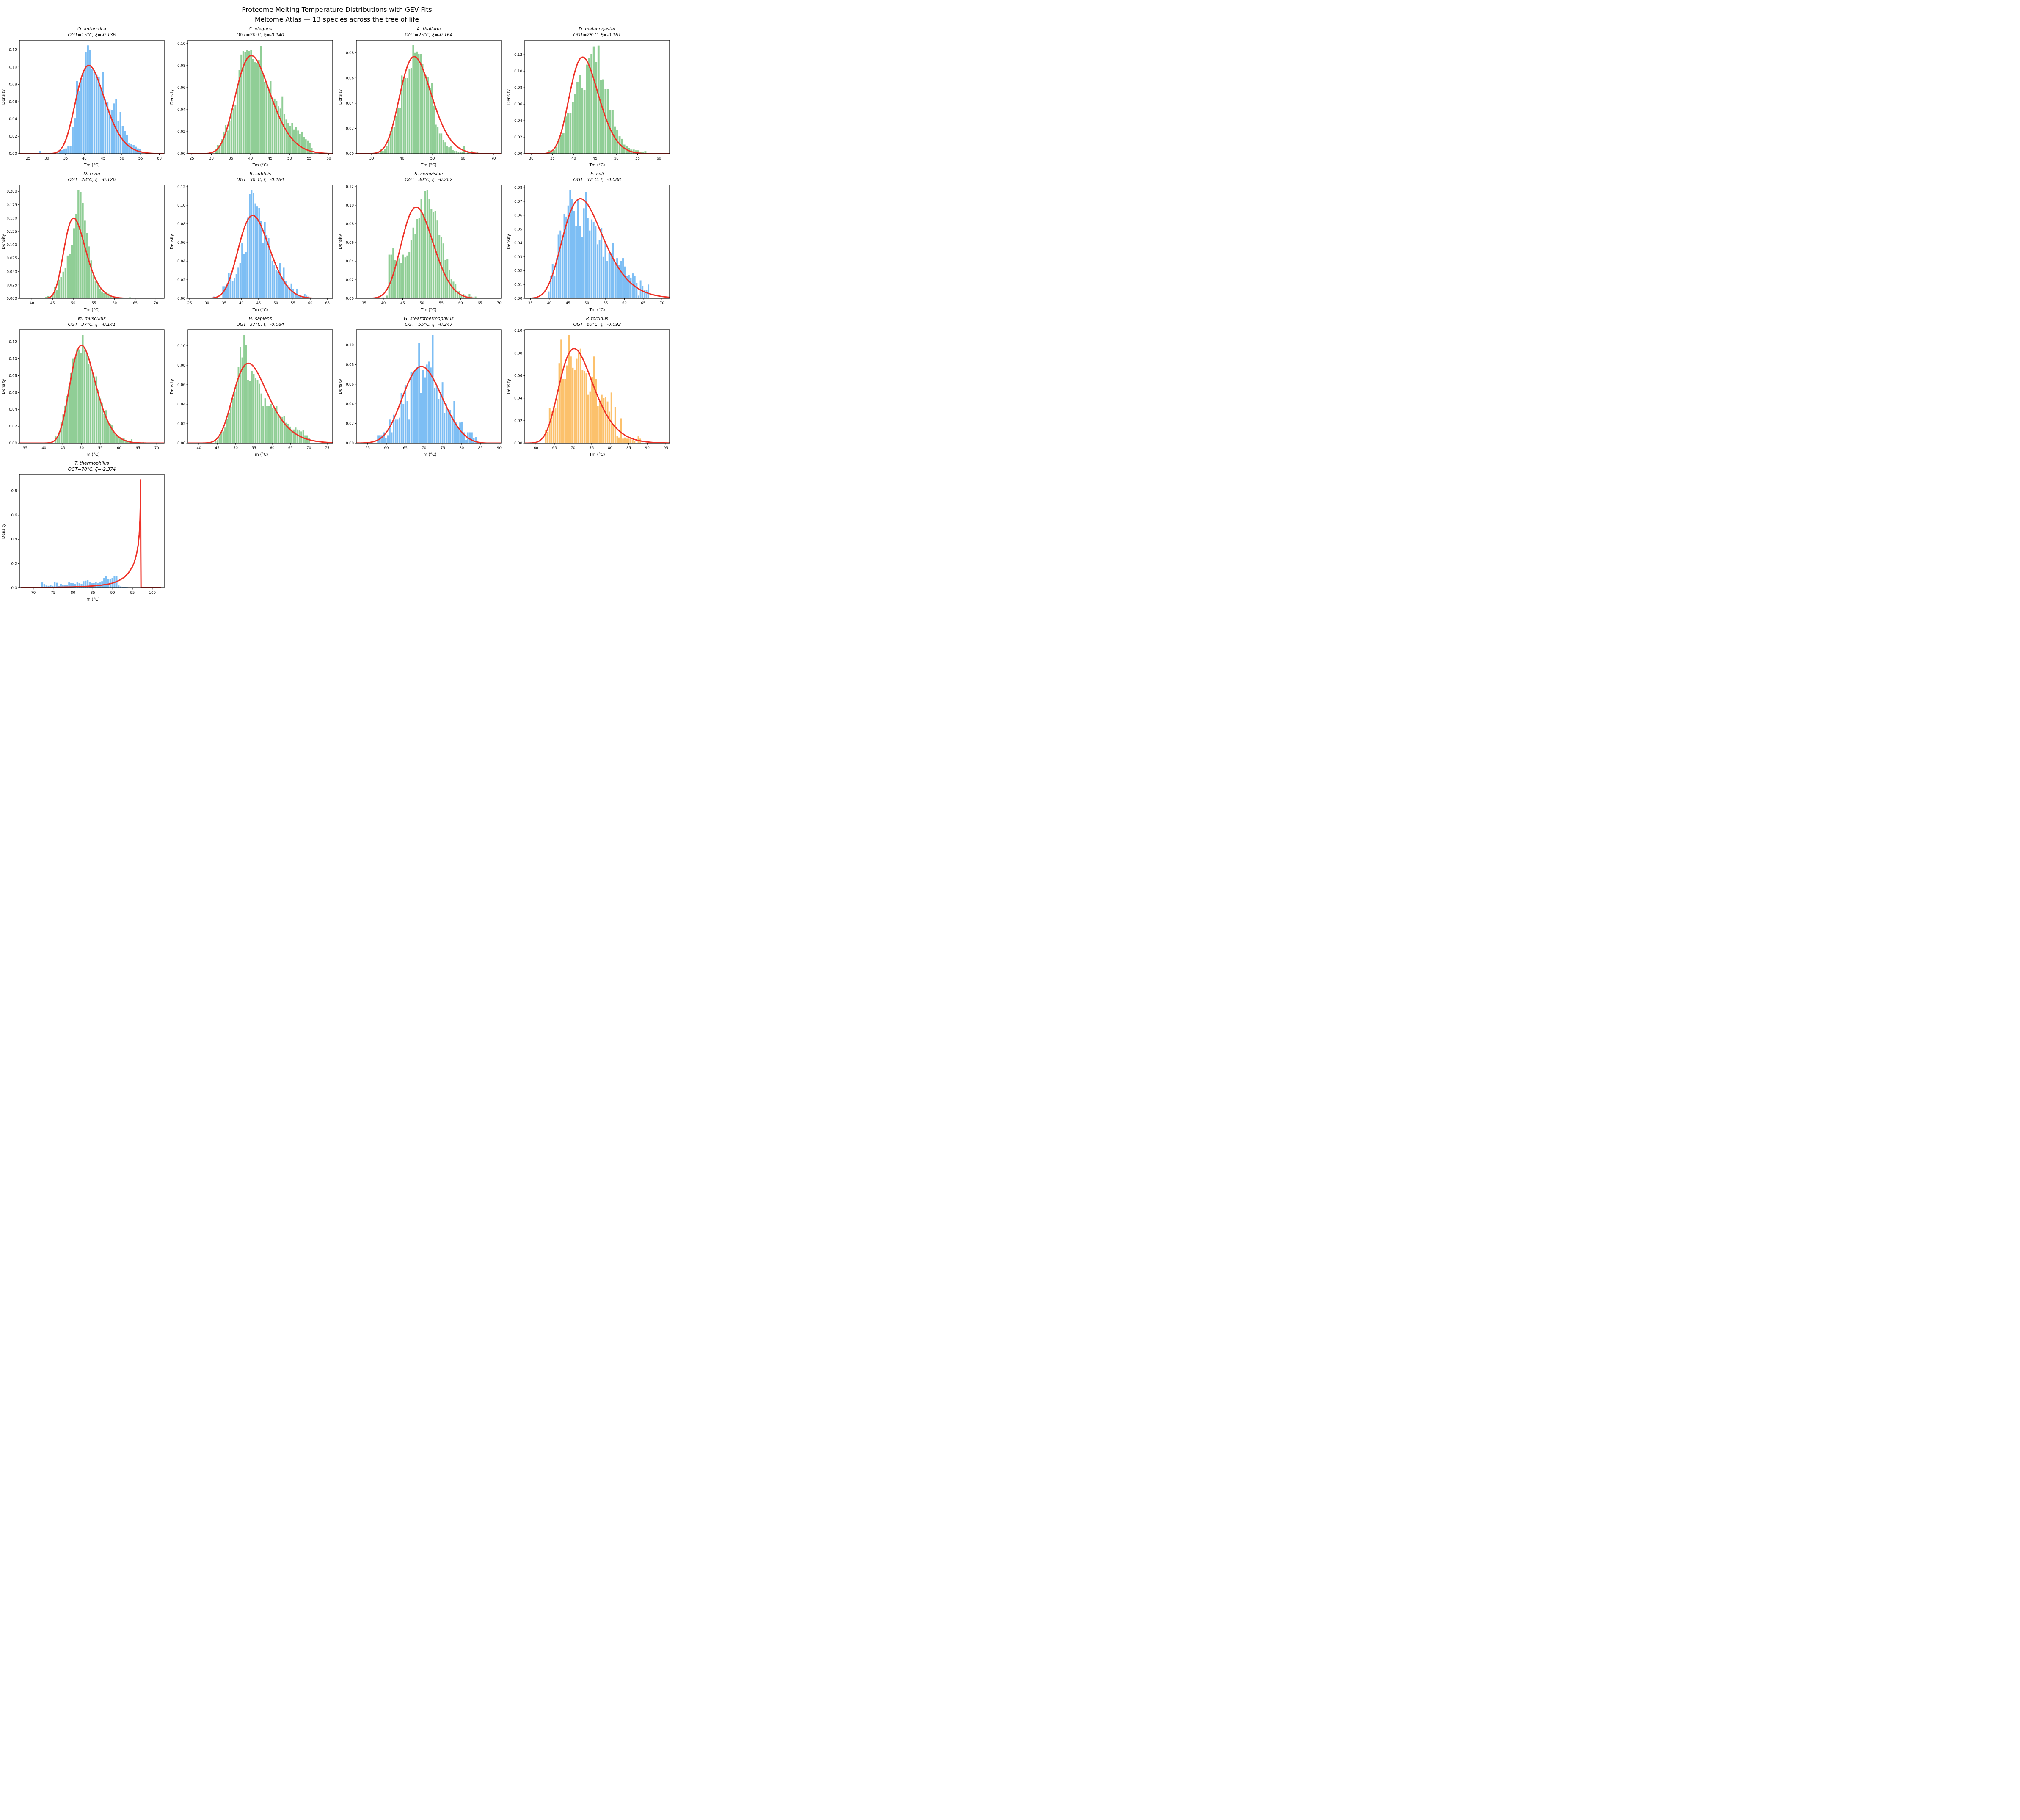 This screenshot has height=1820, width=2020. Describe the element at coordinates (94, 303) in the screenshot. I see `x-tick-label: 55` at that location.